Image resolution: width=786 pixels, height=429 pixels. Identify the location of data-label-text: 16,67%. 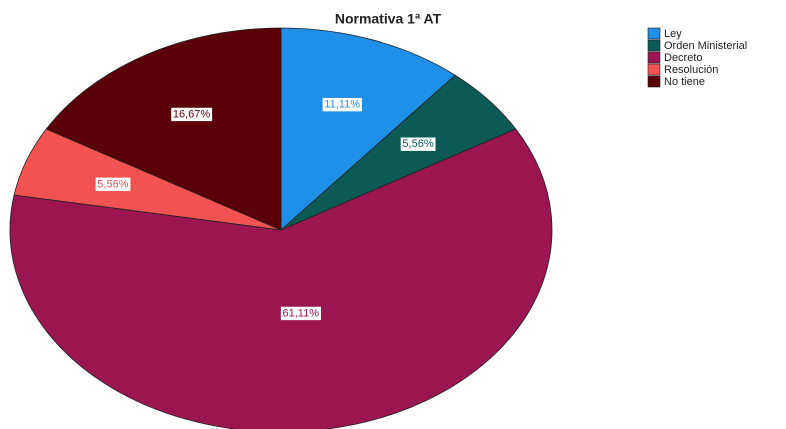
(192, 114).